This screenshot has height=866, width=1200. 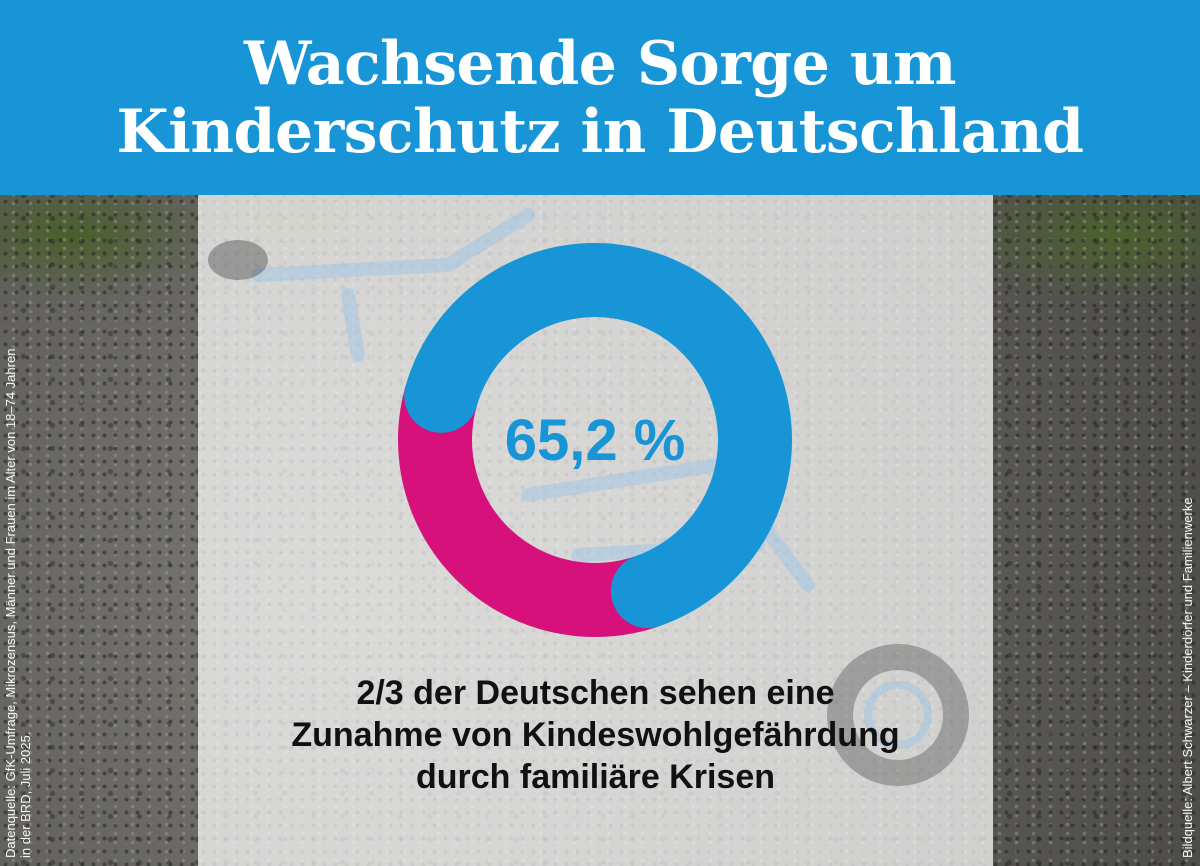 I want to click on donut-slice-blue-cap-end, so click(x=647, y=591).